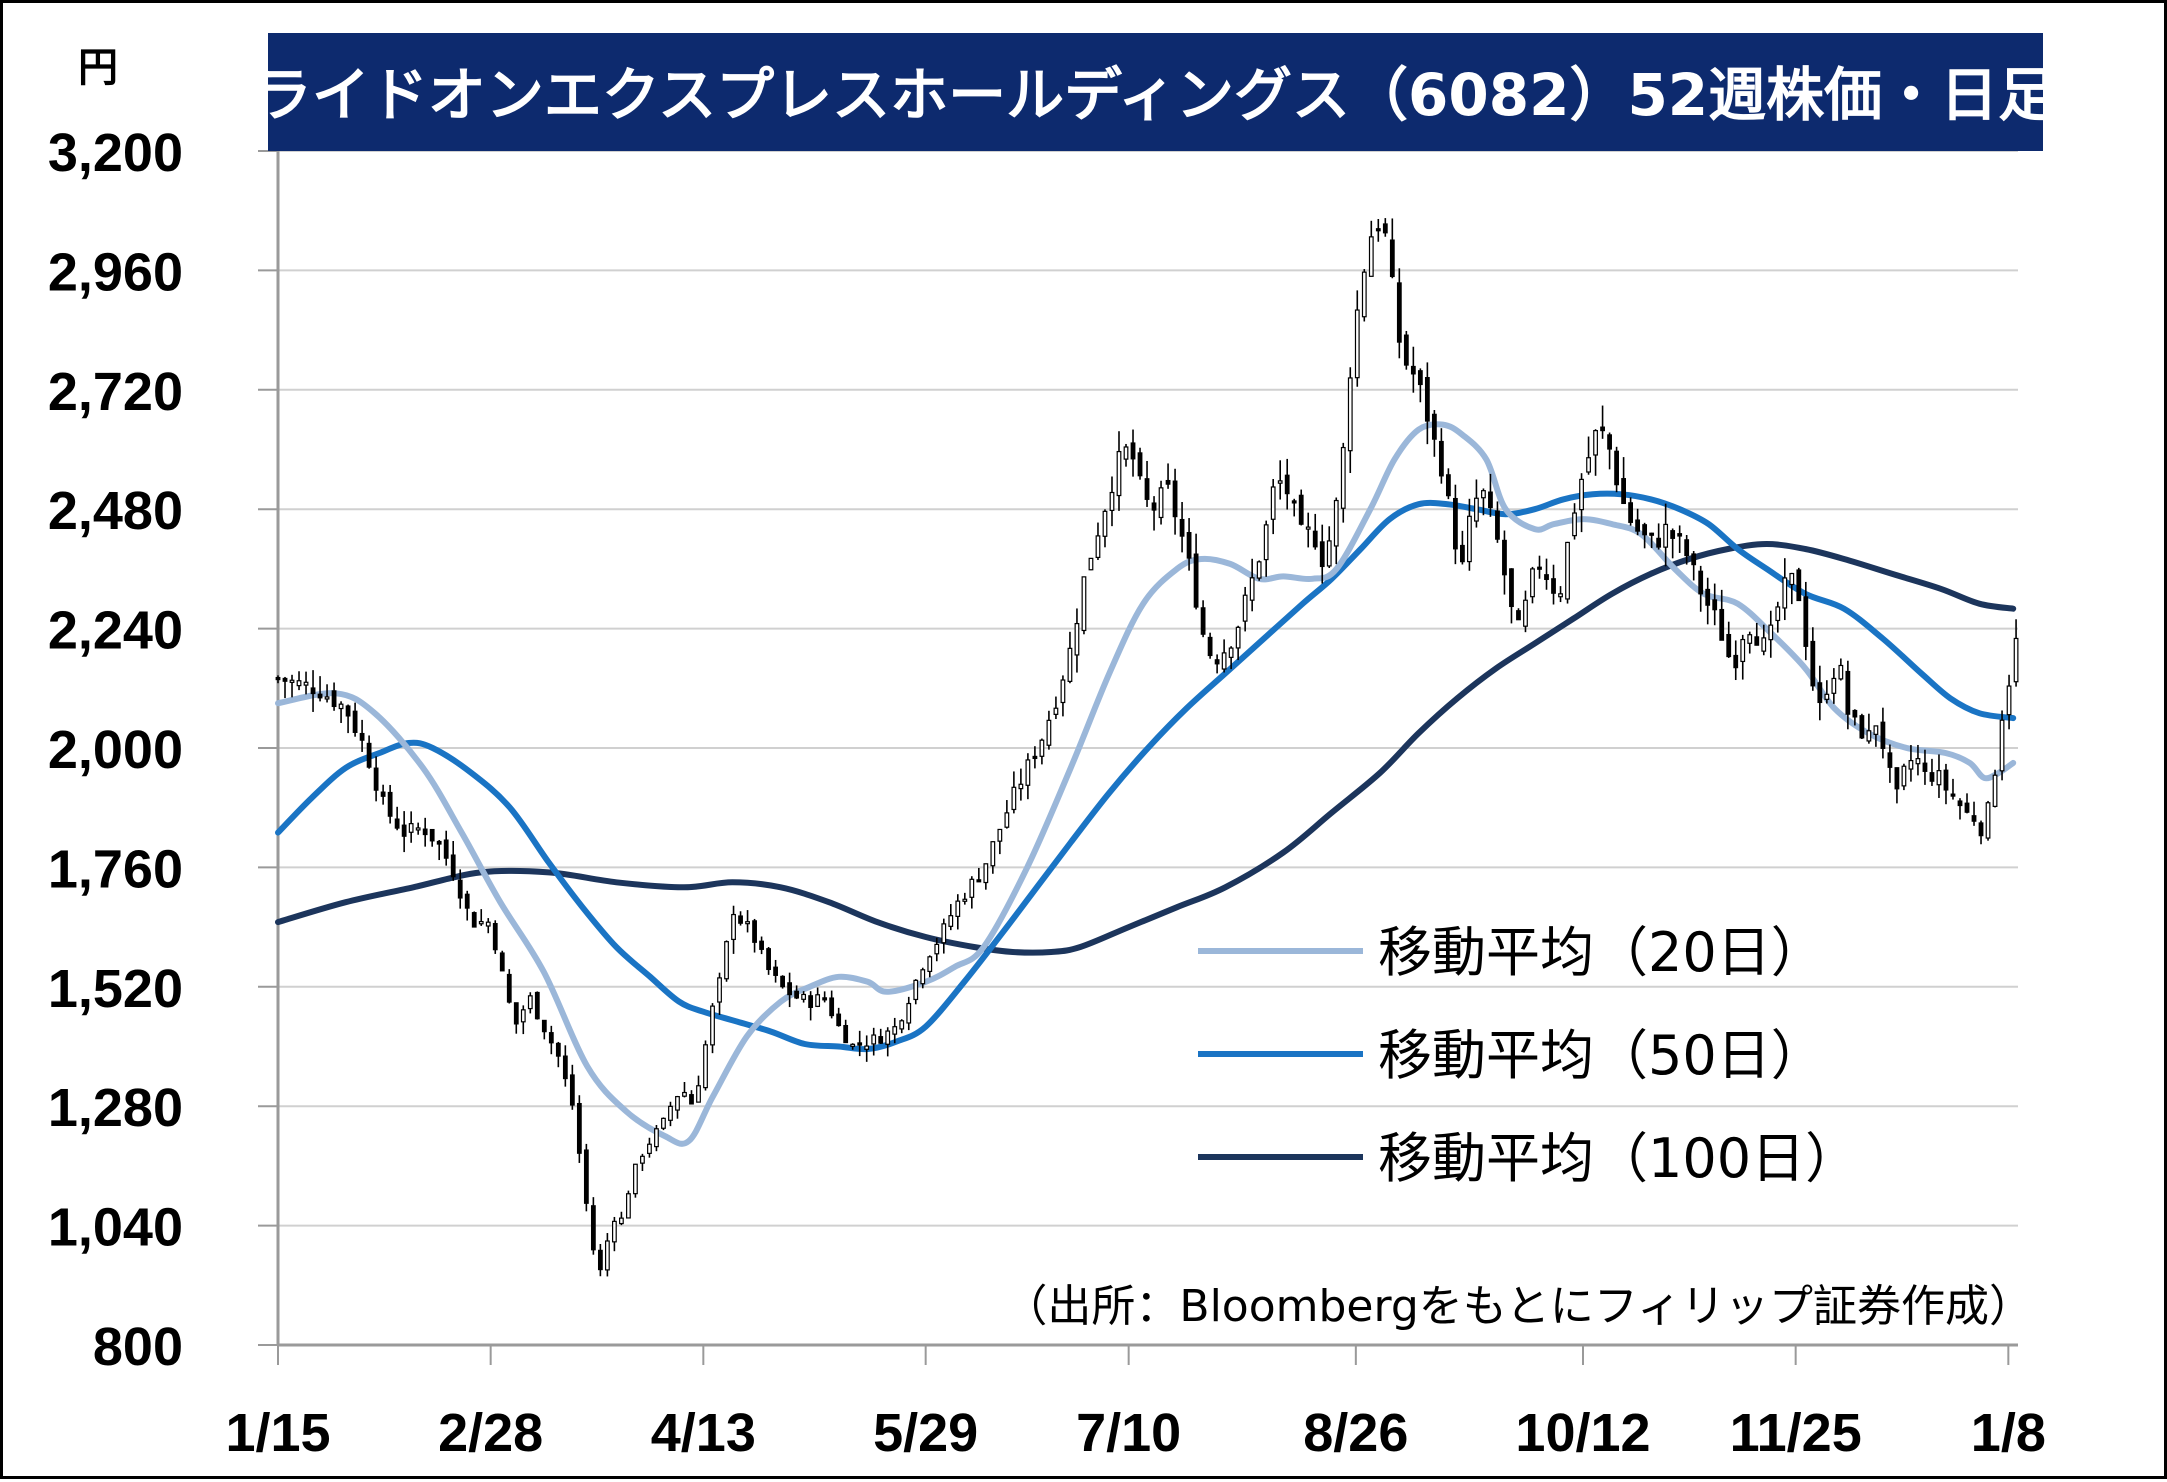 The image size is (2167, 1482). I want to click on y-tick-label: 2,480, so click(115, 511).